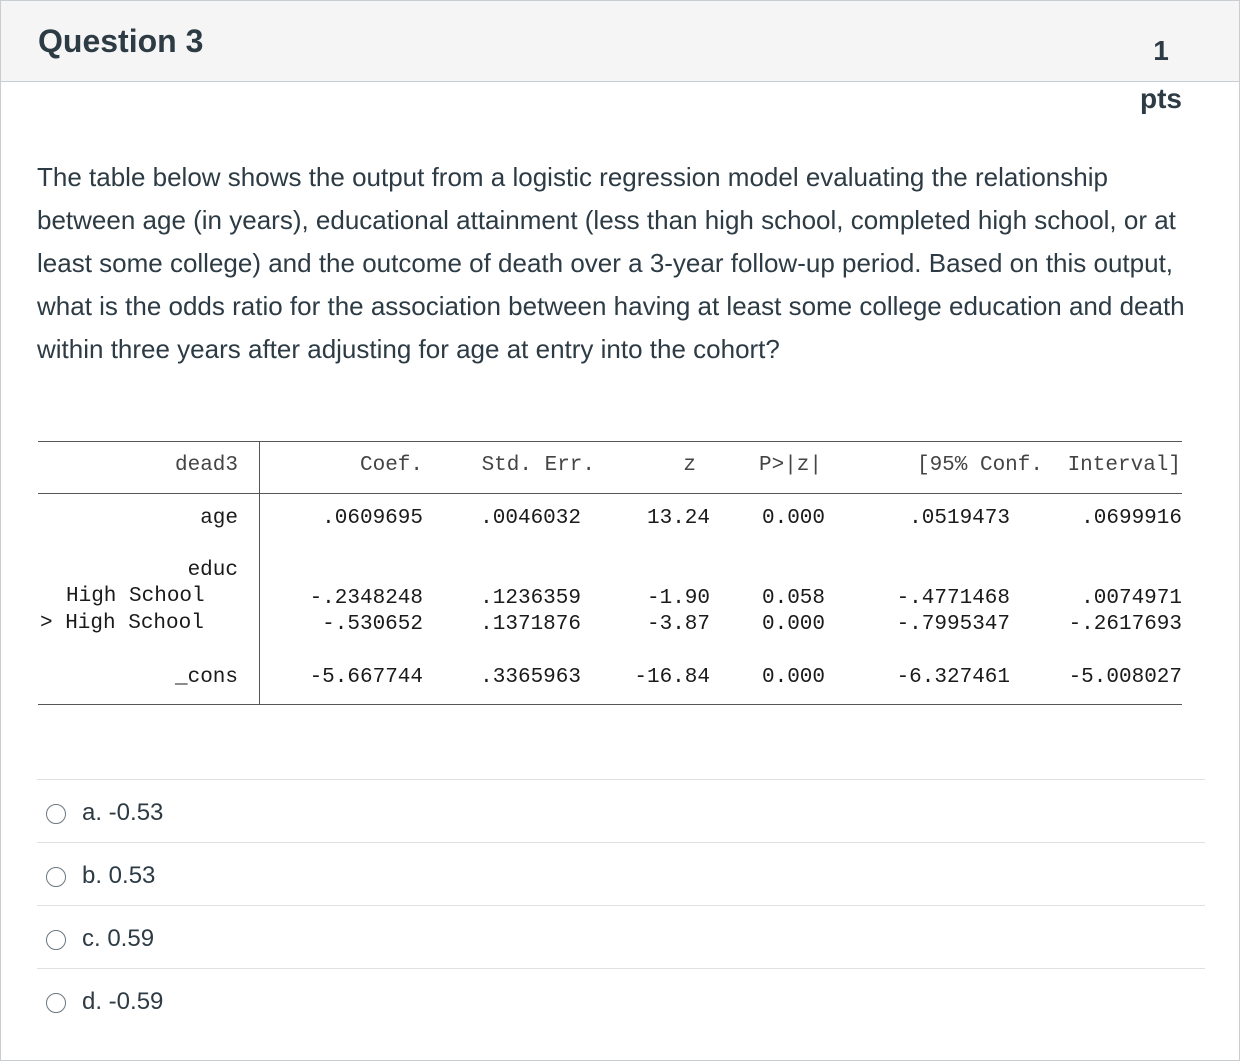 This screenshot has height=1061, width=1240. Describe the element at coordinates (259, 573) in the screenshot. I see `table-divider` at that location.